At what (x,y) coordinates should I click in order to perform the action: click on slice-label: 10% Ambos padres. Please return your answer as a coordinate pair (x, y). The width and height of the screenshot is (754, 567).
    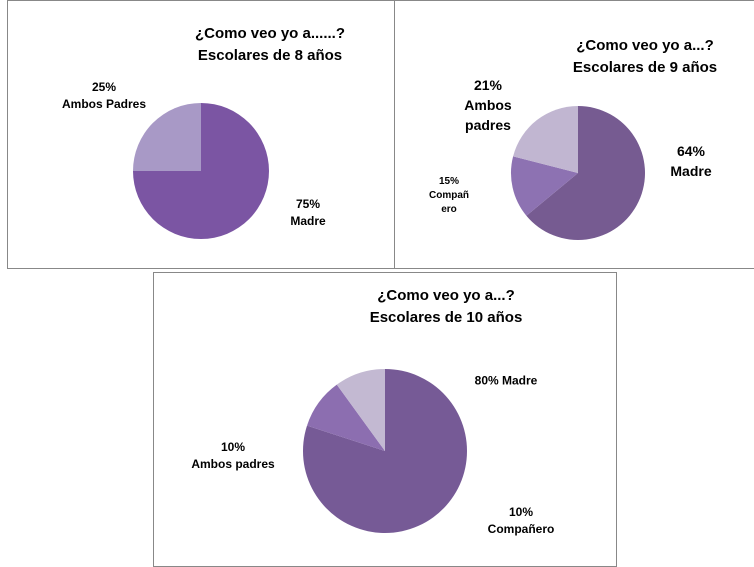
    Looking at the image, I should click on (232, 456).